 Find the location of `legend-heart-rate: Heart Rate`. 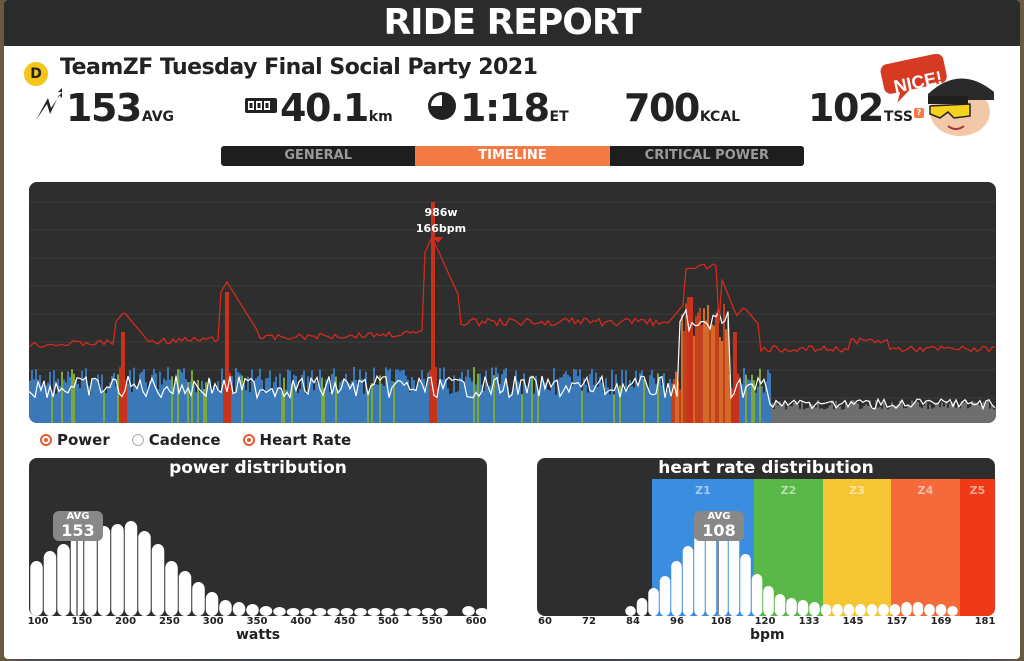

legend-heart-rate: Heart Rate is located at coordinates (297, 440).